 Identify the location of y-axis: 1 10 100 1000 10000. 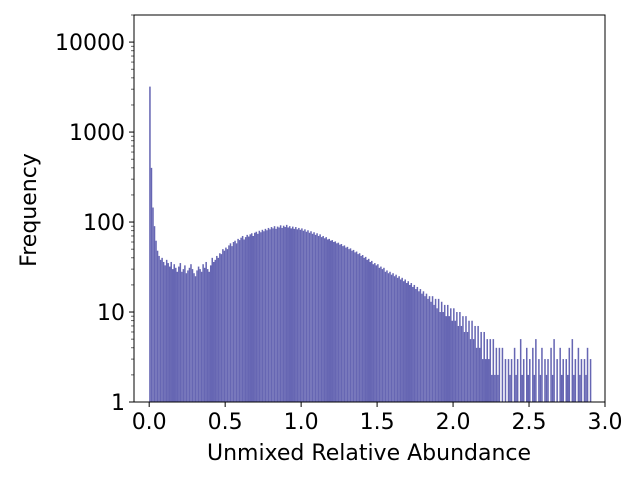
(94, 215).